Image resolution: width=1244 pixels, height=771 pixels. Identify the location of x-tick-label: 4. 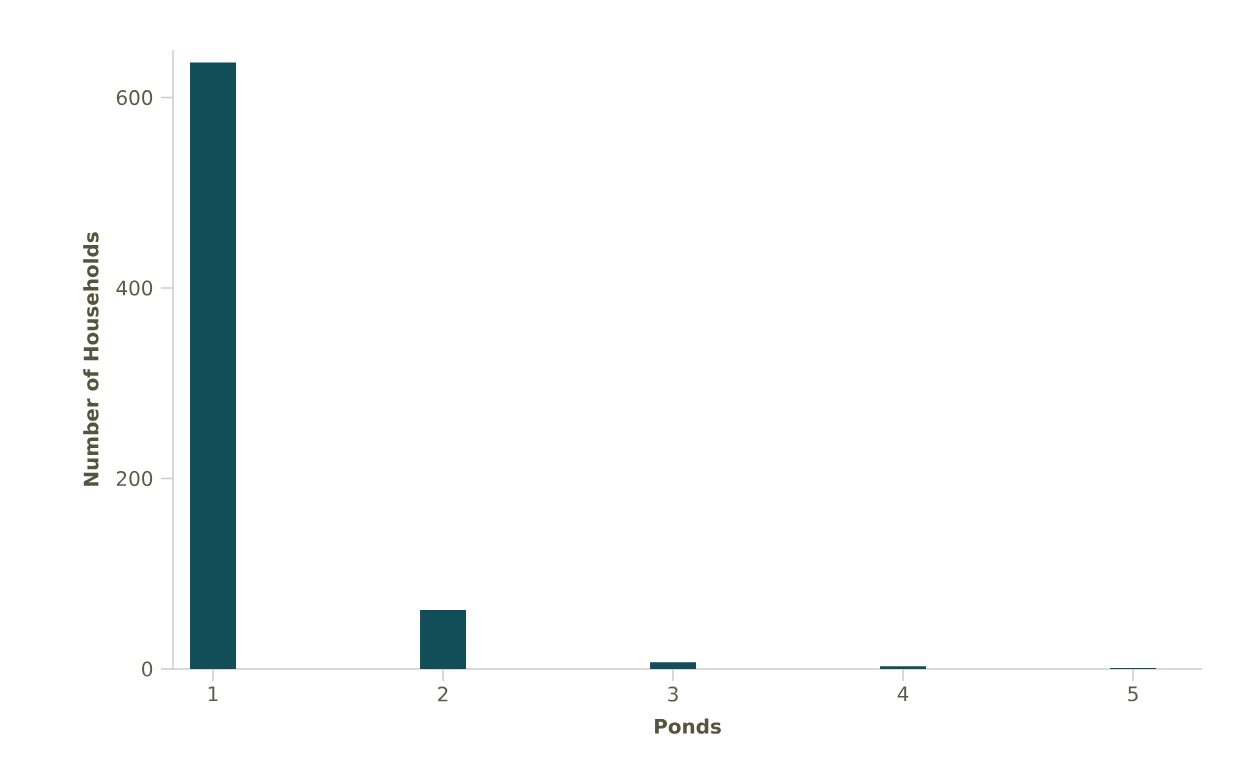
(903, 694).